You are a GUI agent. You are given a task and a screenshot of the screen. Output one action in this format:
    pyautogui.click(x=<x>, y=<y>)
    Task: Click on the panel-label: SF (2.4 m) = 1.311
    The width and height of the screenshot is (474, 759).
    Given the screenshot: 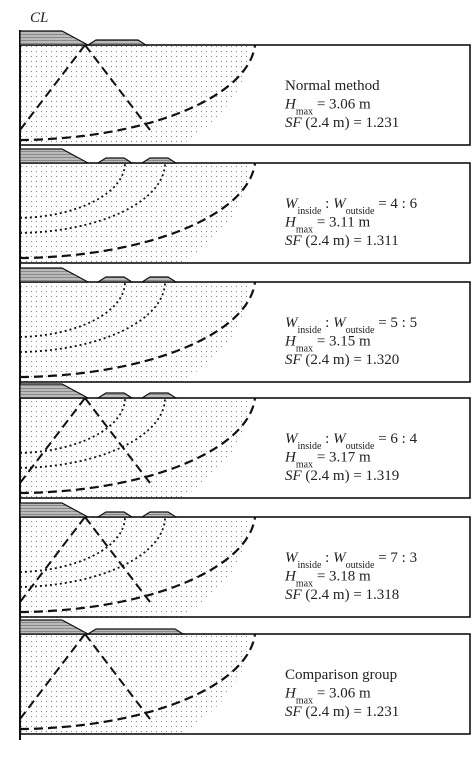 What is the action you would take?
    pyautogui.click(x=342, y=241)
    